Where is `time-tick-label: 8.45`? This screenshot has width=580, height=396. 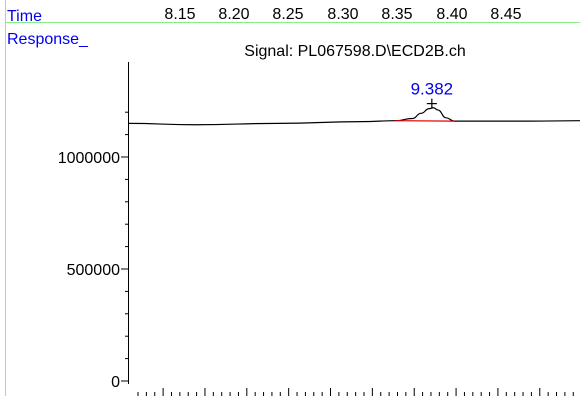 time-tick-label: 8.45 is located at coordinates (505, 14).